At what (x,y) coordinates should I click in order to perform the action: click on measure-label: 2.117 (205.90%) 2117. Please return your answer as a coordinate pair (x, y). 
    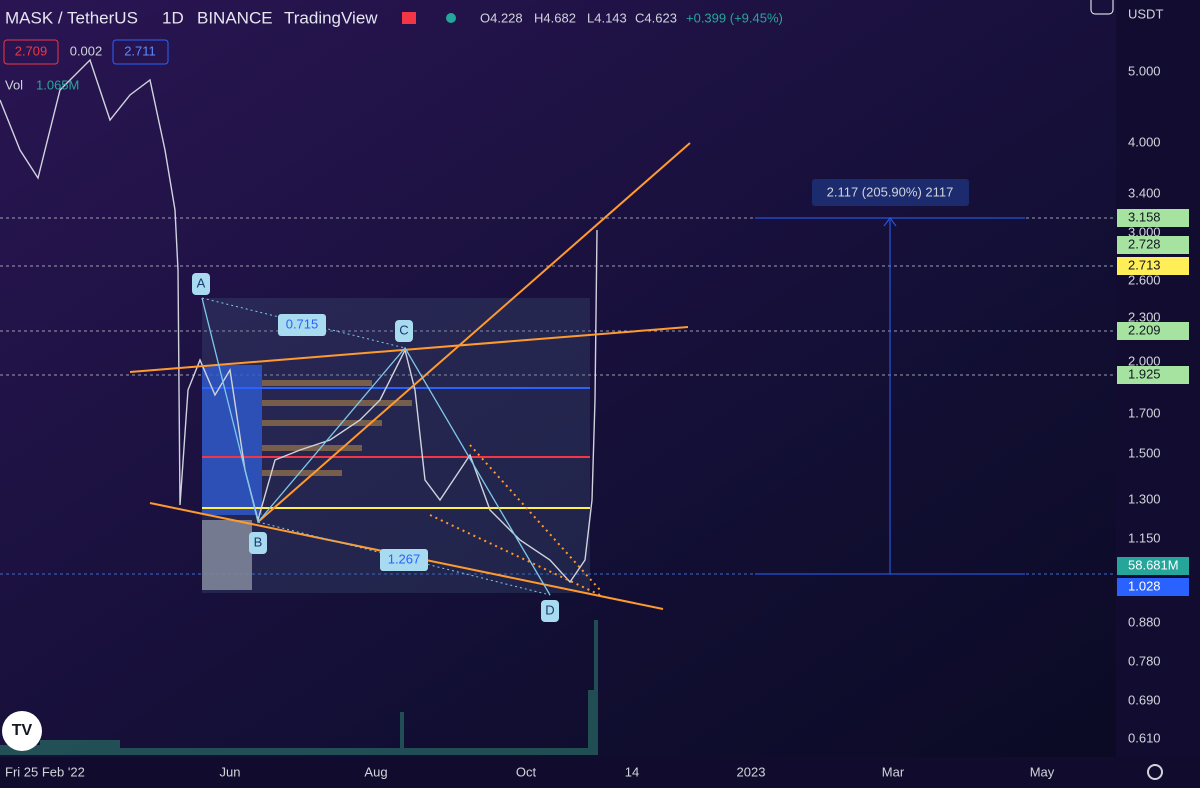
    Looking at the image, I should click on (890, 191).